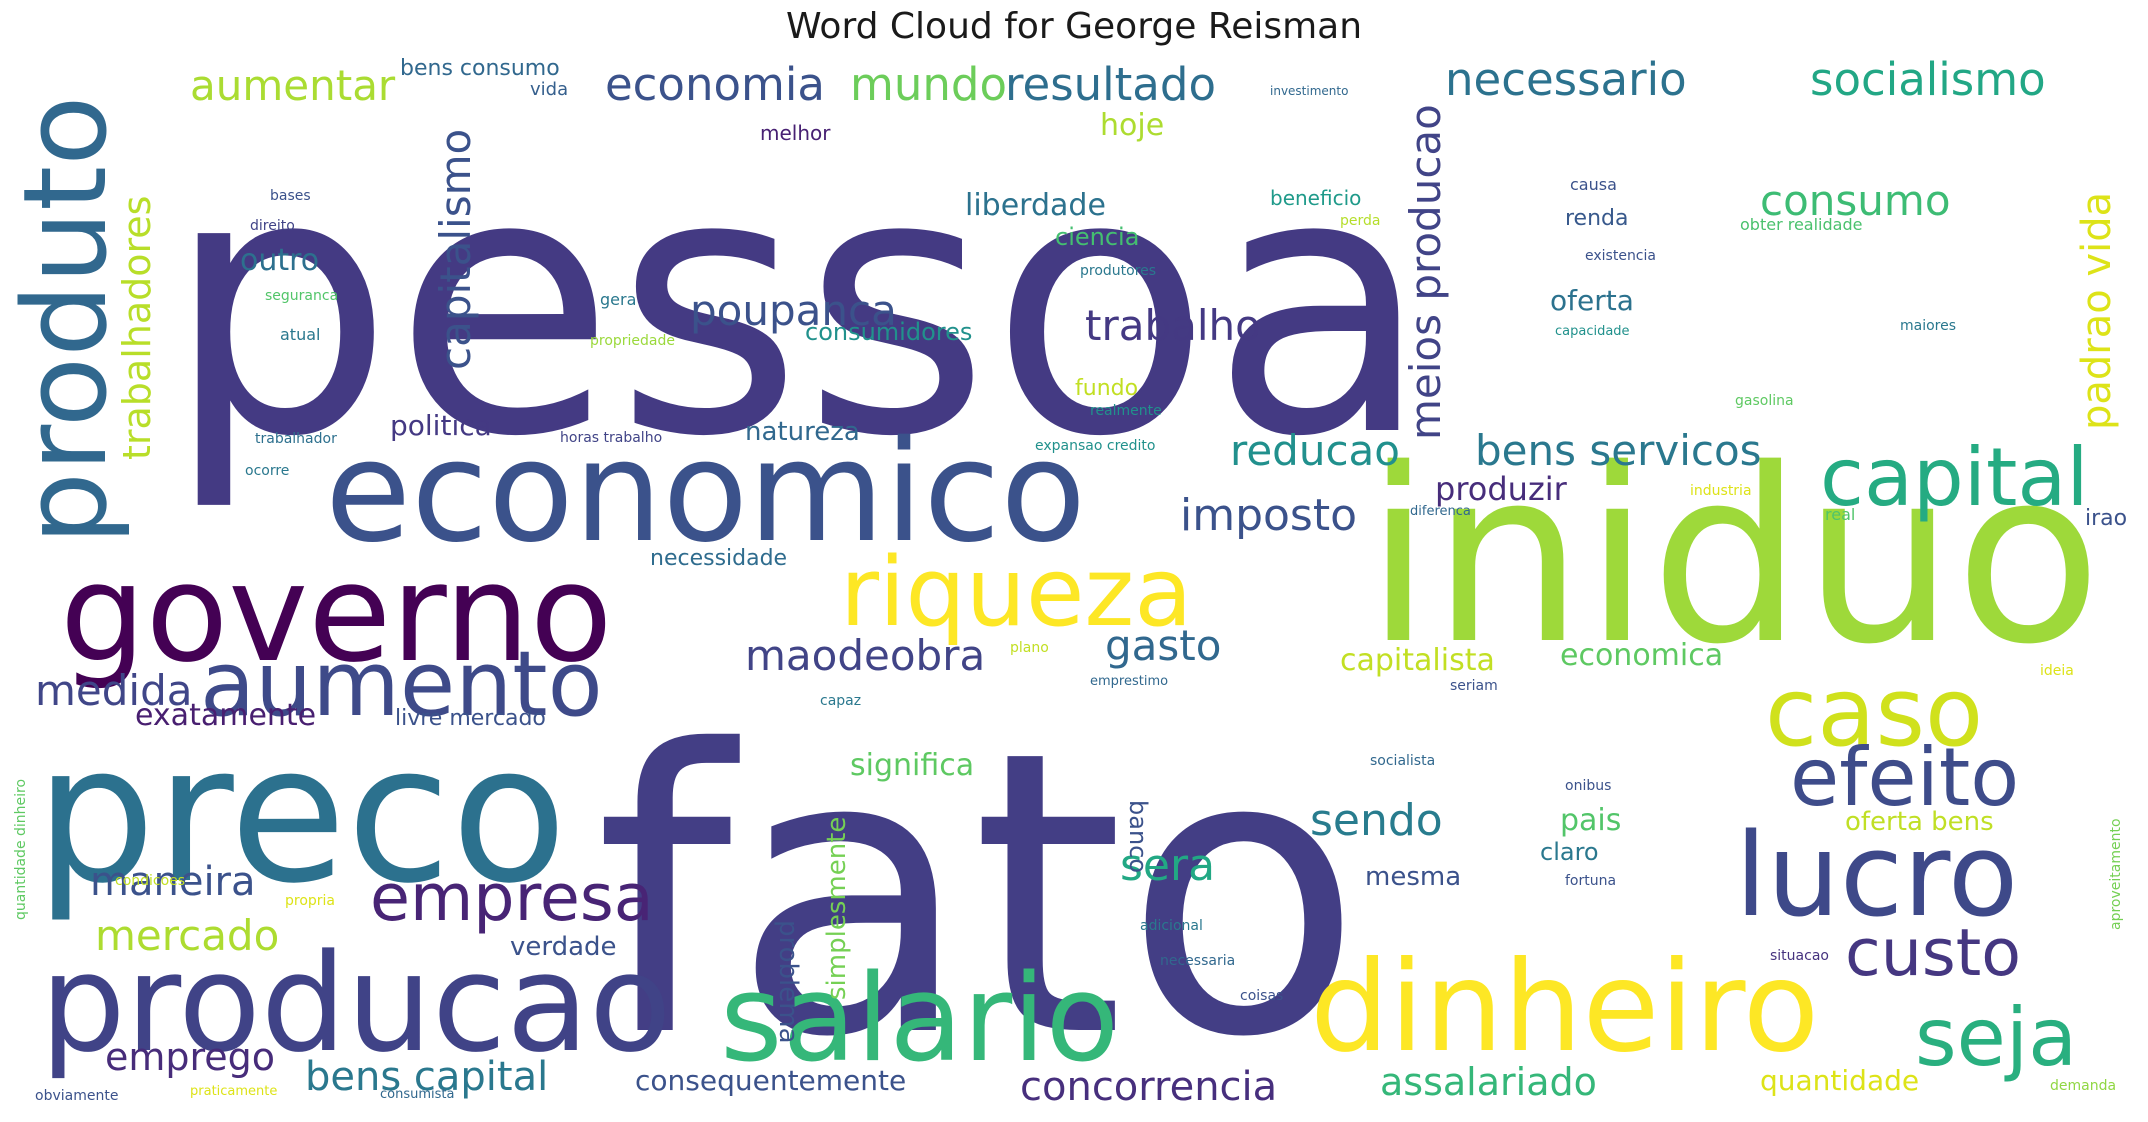 Image resolution: width=2148 pixels, height=1122 pixels. I want to click on word-atual: atual, so click(300, 334).